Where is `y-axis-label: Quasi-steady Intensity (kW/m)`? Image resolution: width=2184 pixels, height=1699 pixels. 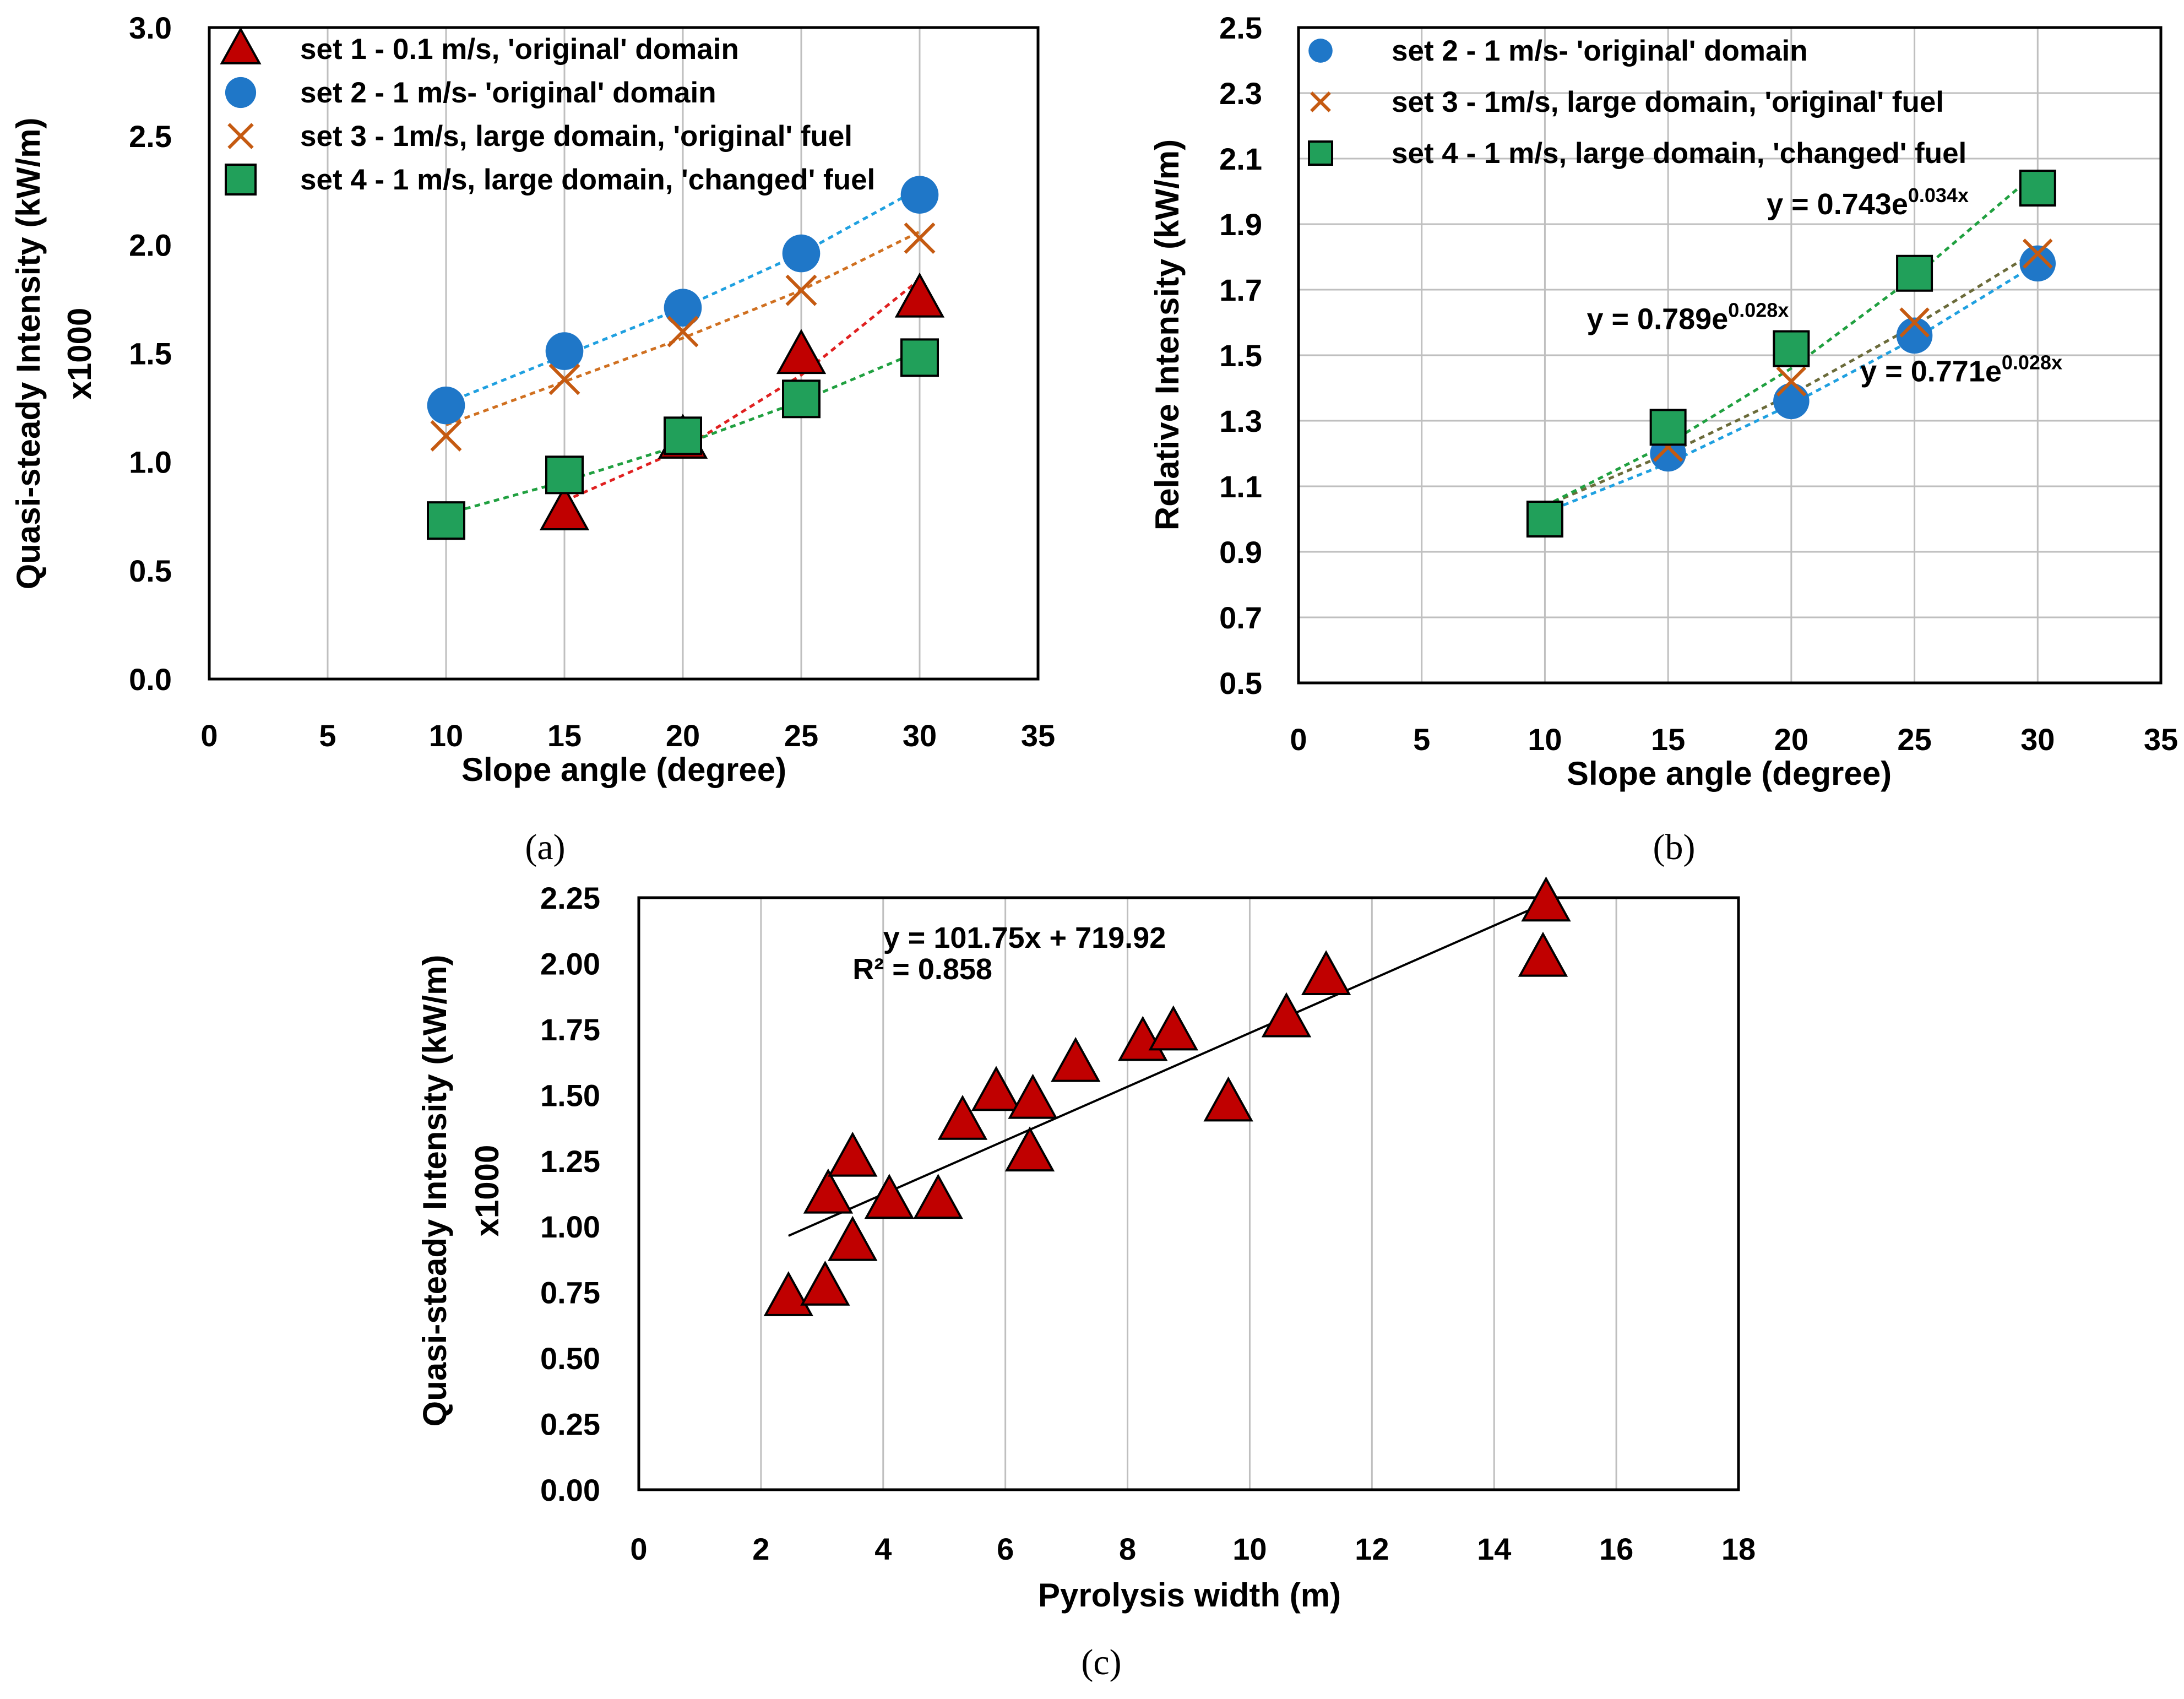
y-axis-label: Quasi-steady Intensity (kW/m) is located at coordinates (435, 1191).